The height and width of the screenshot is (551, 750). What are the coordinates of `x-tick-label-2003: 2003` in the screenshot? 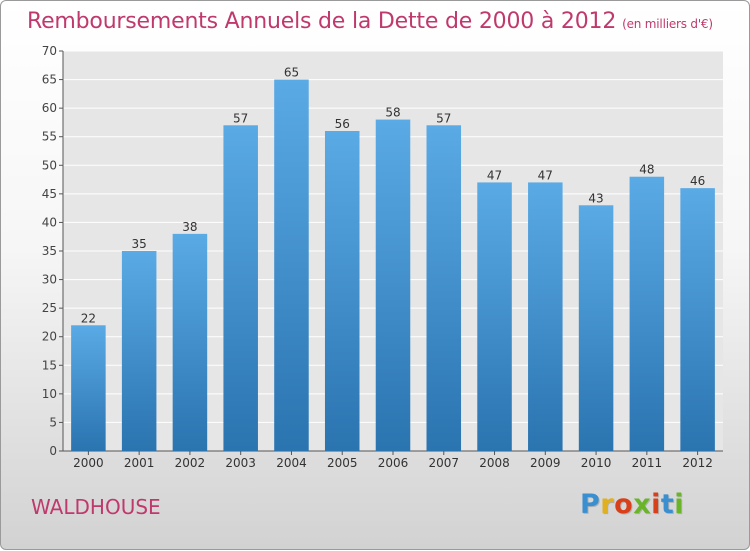 It's located at (240, 463).